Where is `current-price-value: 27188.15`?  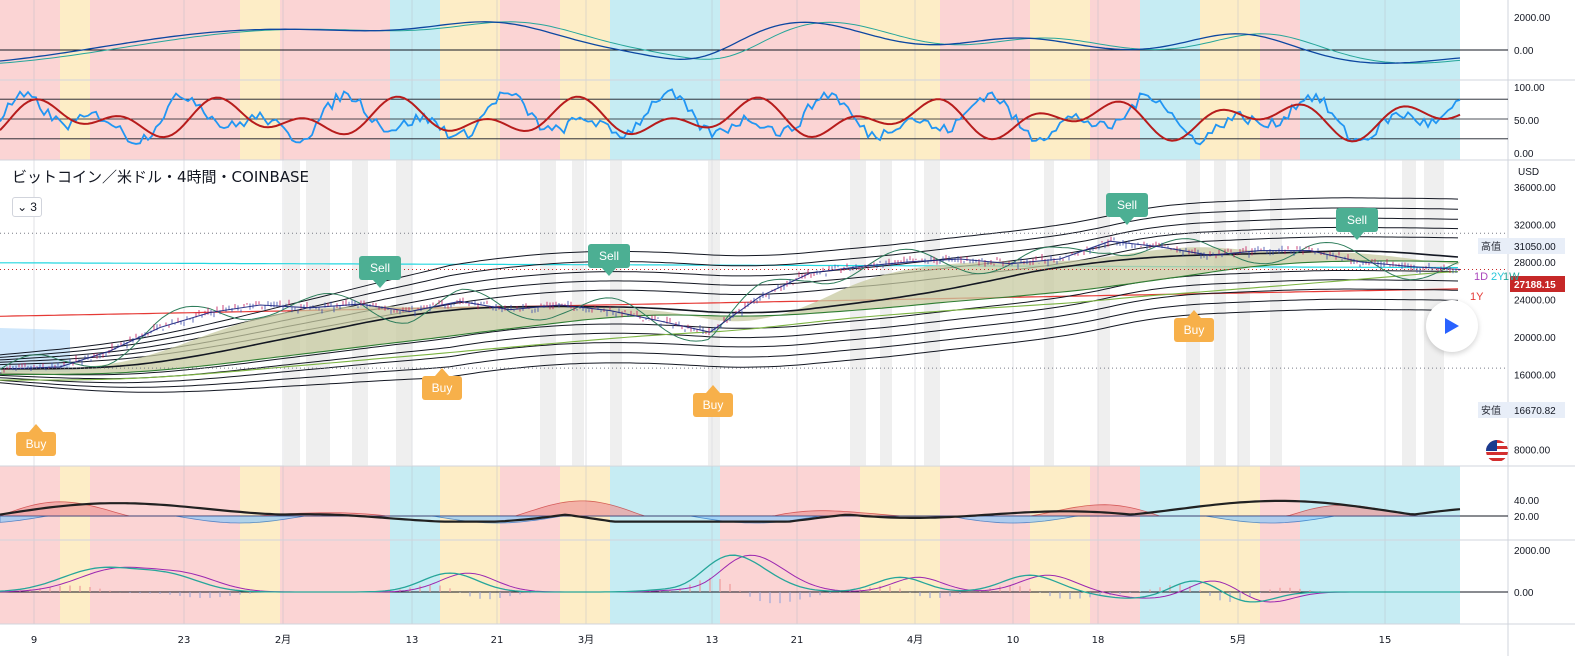
current-price-value: 27188.15 is located at coordinates (1535, 285).